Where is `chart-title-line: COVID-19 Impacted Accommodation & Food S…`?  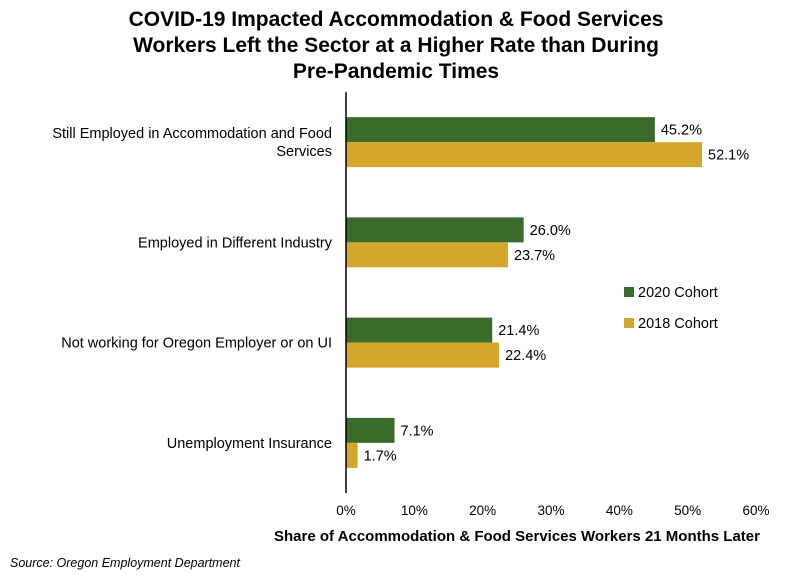
chart-title-line: COVID-19 Impacted Accommodation & Food S… is located at coordinates (396, 19).